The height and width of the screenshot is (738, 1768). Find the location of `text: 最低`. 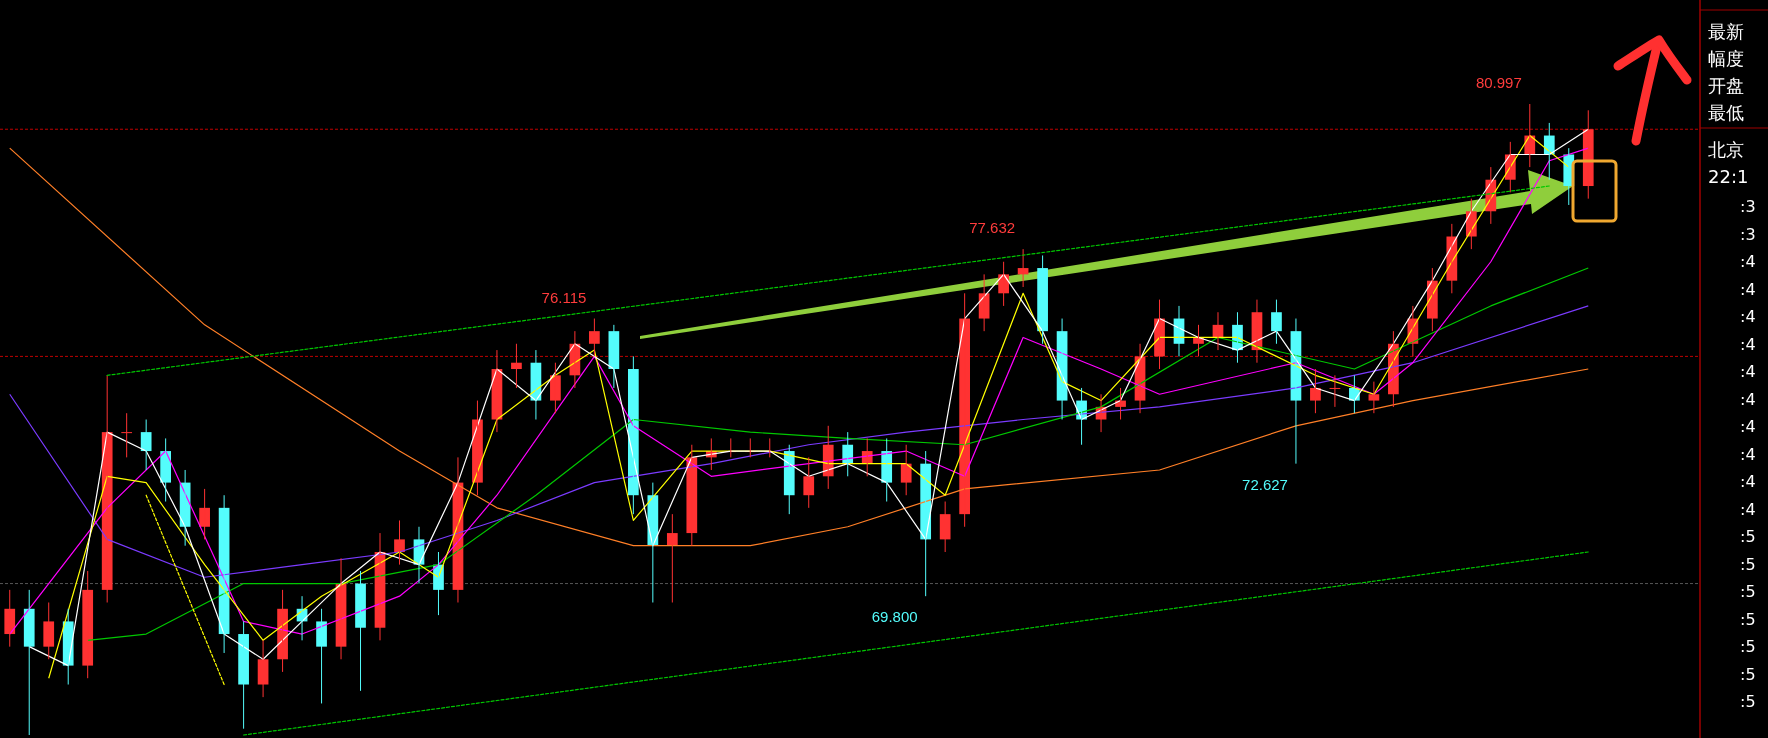

text: 最低 is located at coordinates (1726, 112).